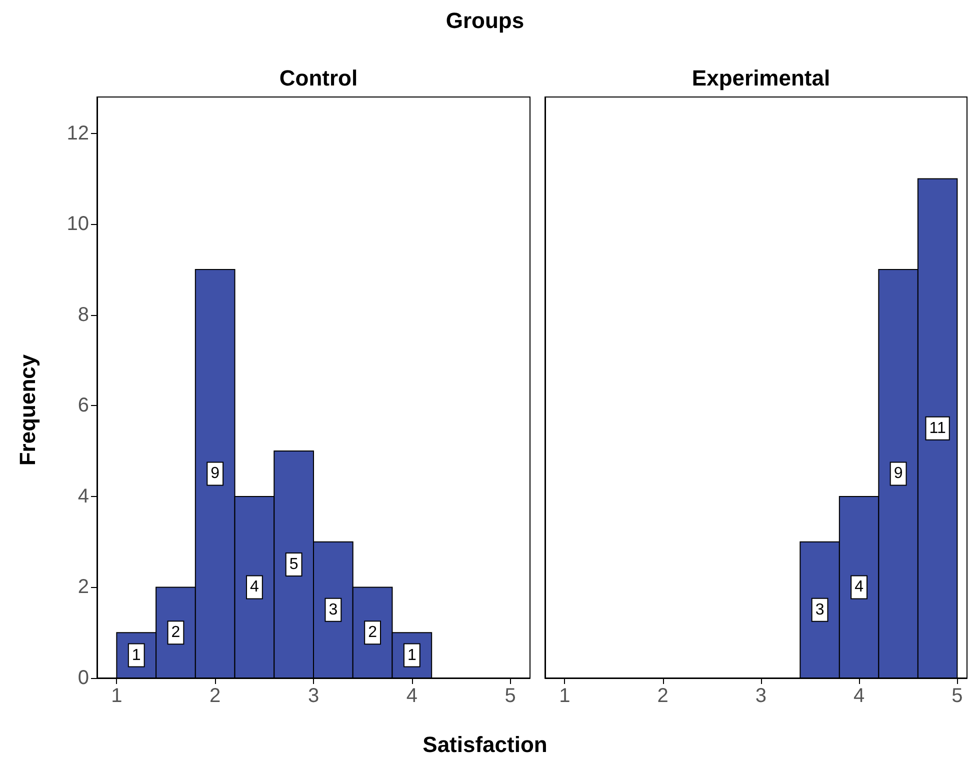  Describe the element at coordinates (937, 428) in the screenshot. I see `data-label: 11` at that location.